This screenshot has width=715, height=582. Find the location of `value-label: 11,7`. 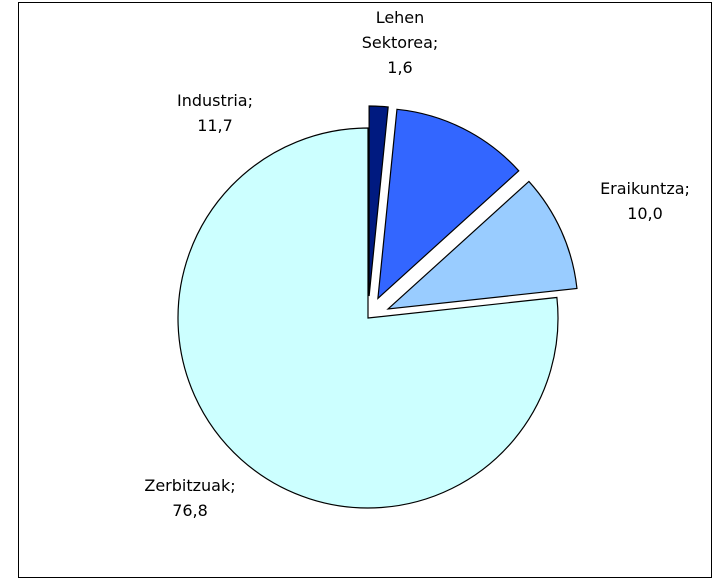

value-label: 11,7 is located at coordinates (215, 125).